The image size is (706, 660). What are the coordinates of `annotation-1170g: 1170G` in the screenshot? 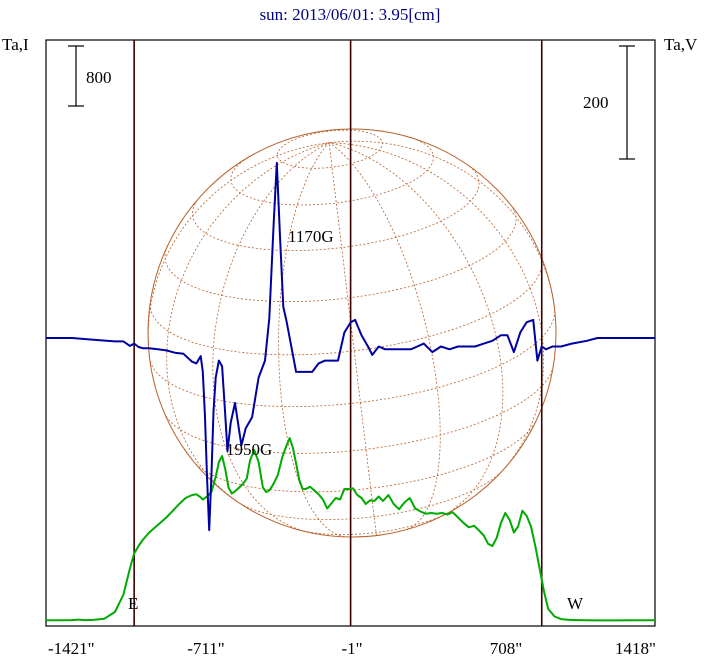 It's located at (311, 236).